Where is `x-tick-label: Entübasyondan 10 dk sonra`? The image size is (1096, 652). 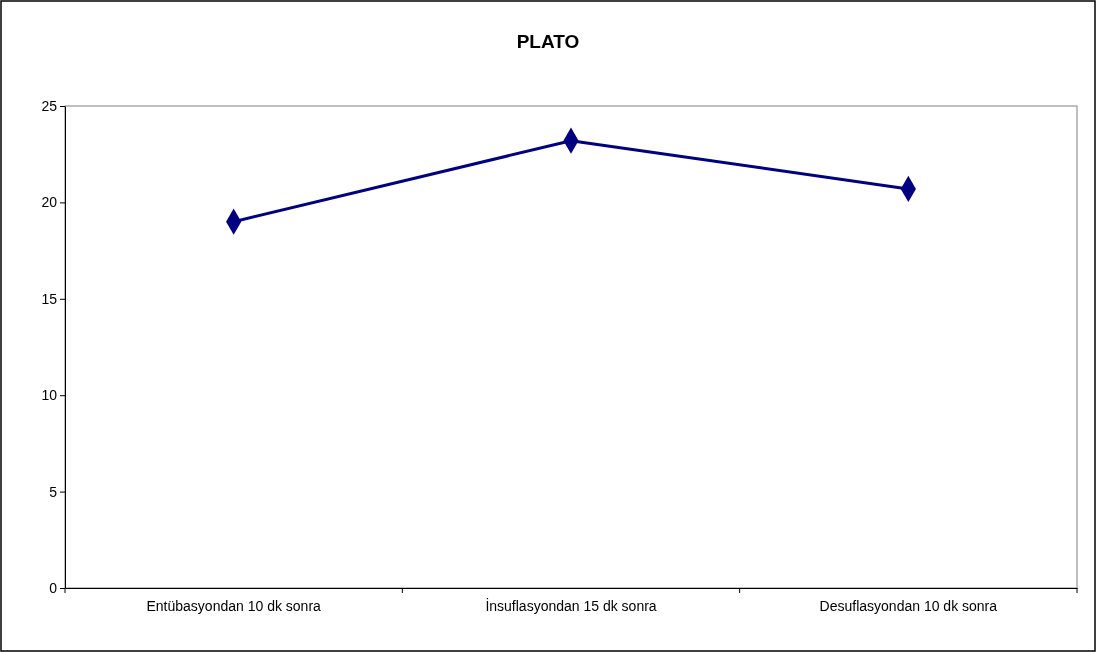 x-tick-label: Entübasyondan 10 dk sonra is located at coordinates (234, 605).